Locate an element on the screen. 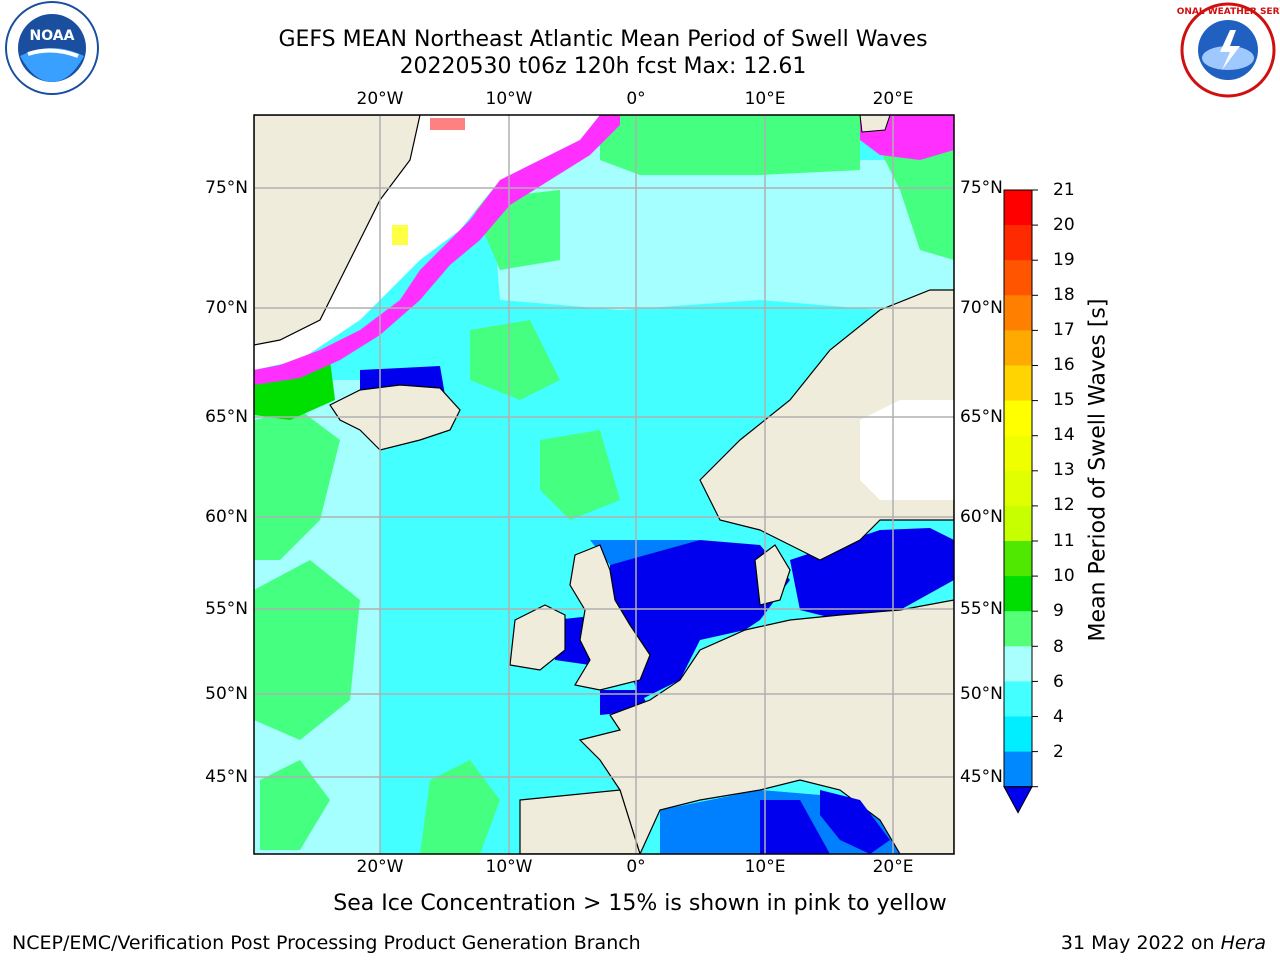 The image size is (1280, 960). colorbar-tick: 10 is located at coordinates (1064, 576).